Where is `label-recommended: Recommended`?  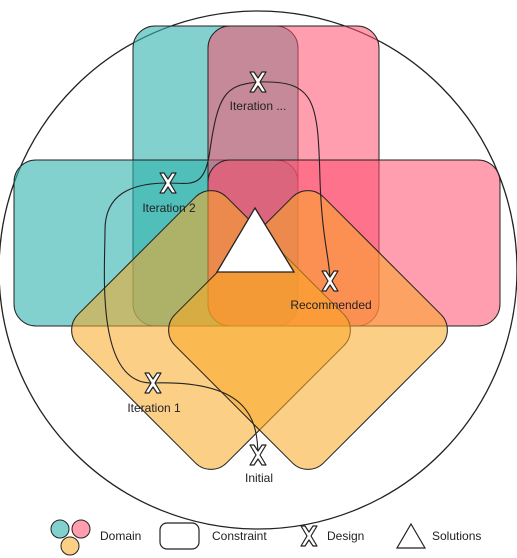
label-recommended: Recommended is located at coordinates (330, 305).